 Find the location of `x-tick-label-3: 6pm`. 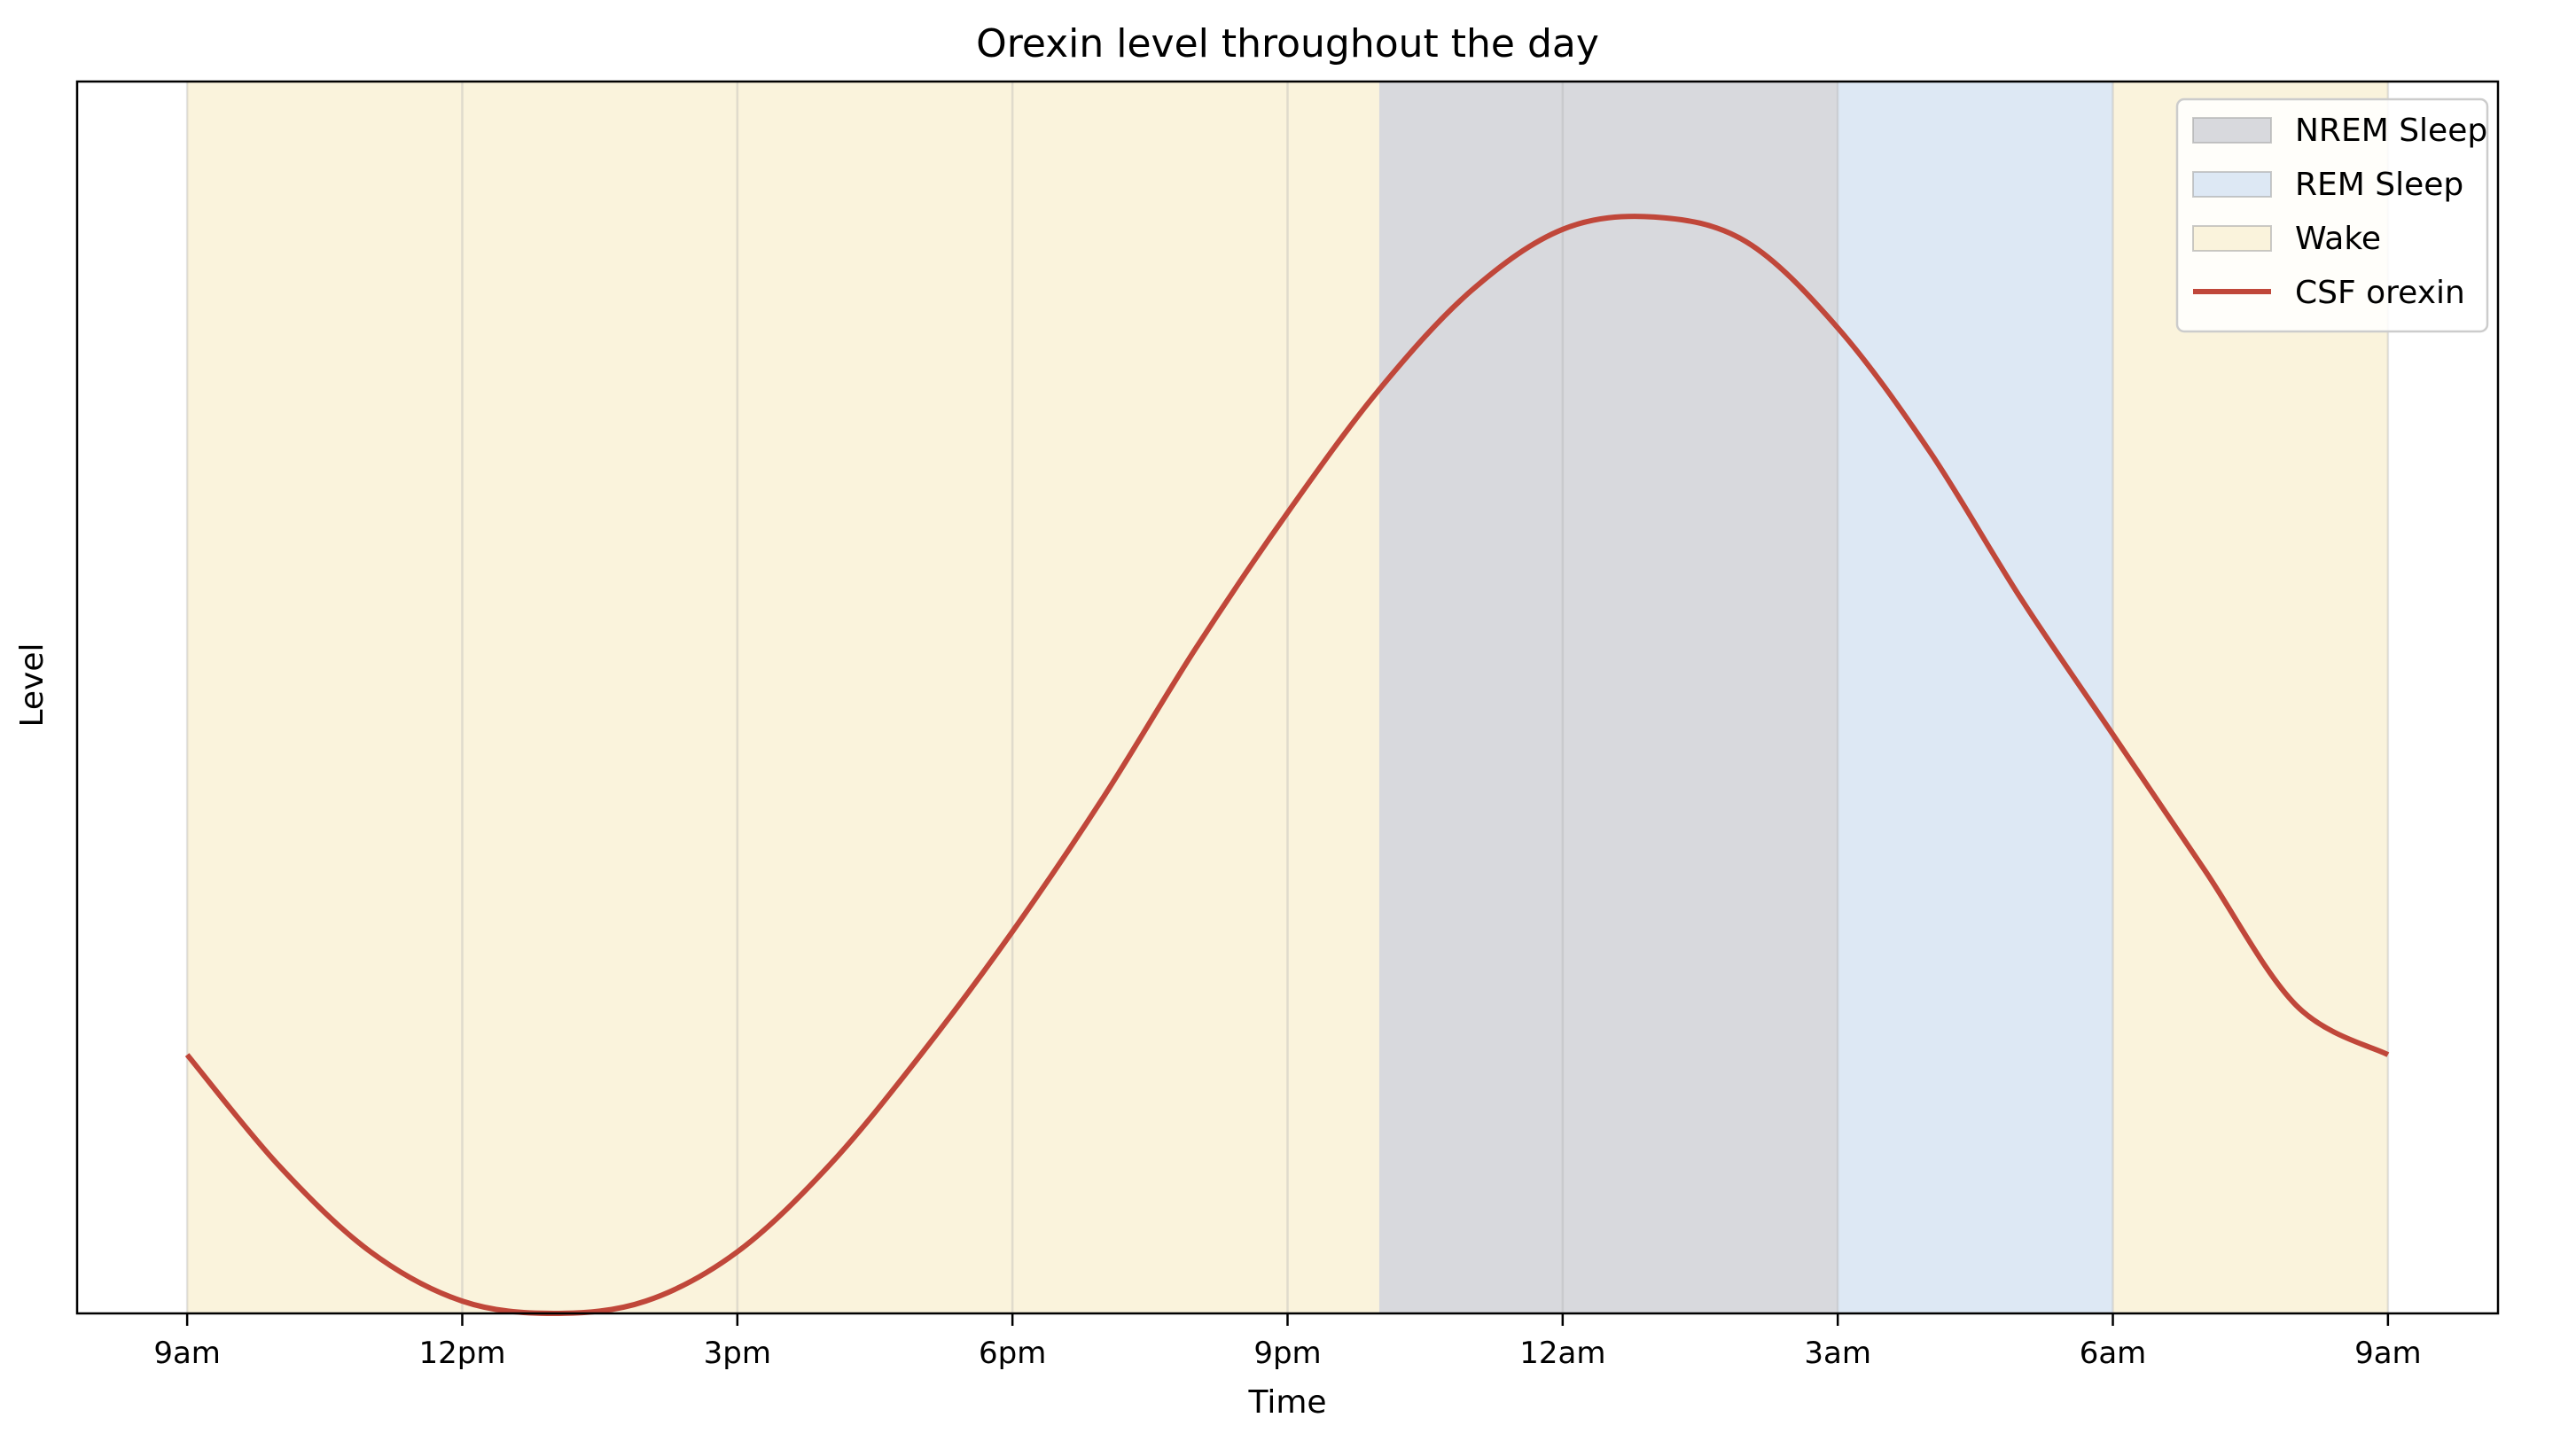

x-tick-label-3: 6pm is located at coordinates (1012, 1353).